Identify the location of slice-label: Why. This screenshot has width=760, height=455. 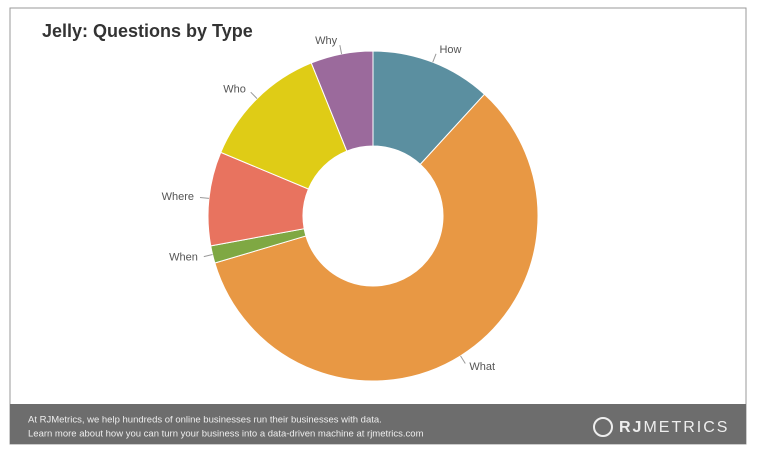
(326, 41).